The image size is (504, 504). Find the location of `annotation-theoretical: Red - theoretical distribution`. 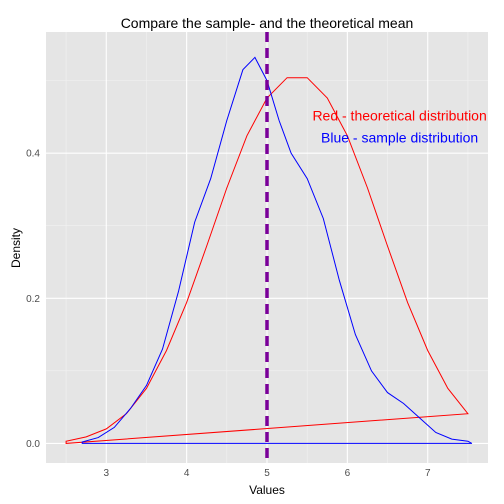

annotation-theoretical: Red - theoretical distribution is located at coordinates (399, 116).